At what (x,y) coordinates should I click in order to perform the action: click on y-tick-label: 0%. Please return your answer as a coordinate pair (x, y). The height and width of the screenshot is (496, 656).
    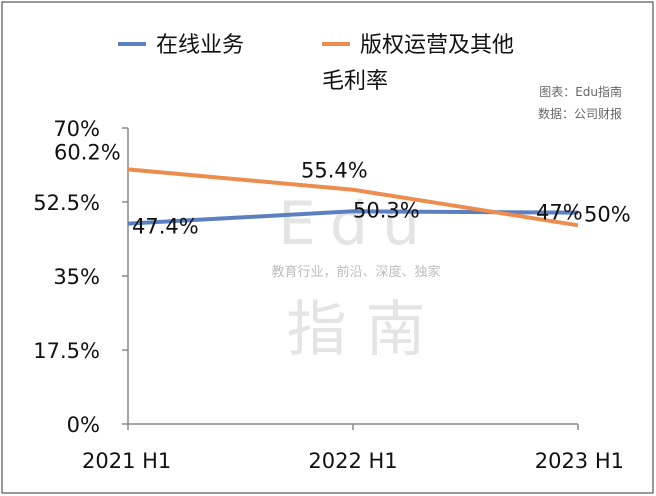
    Looking at the image, I should click on (83, 425).